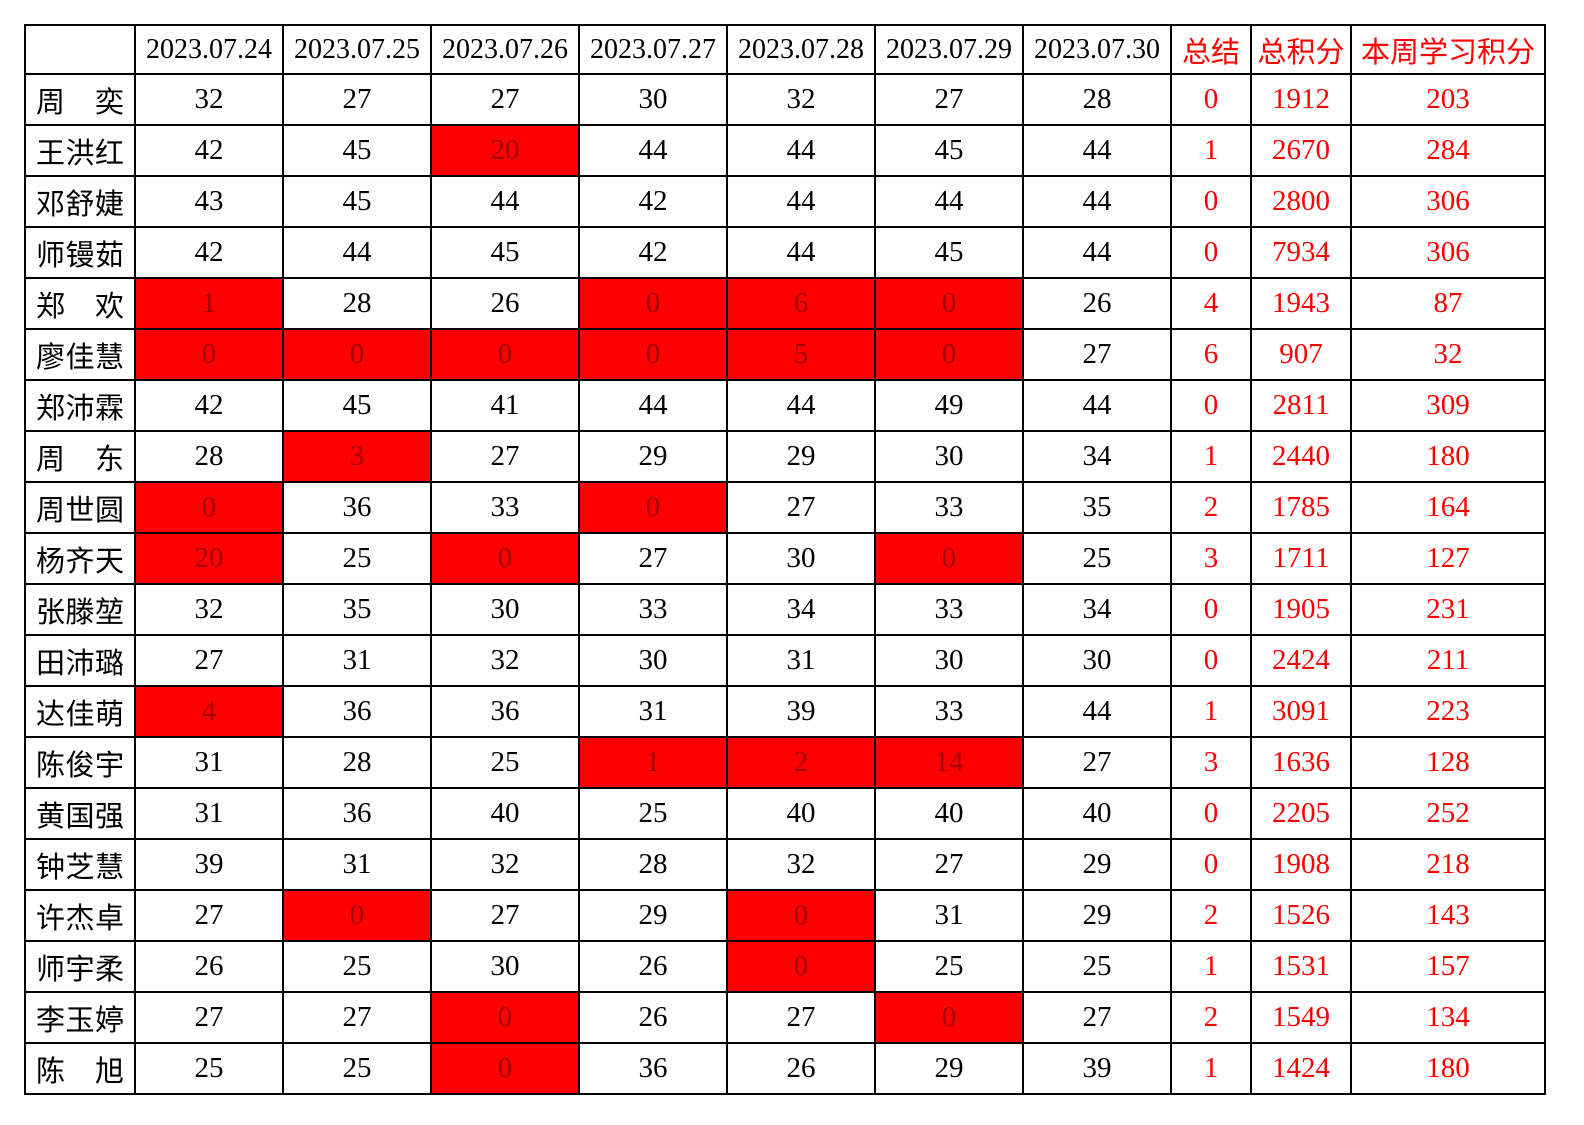  I want to click on total-points-cell: 1943, so click(1301, 303).